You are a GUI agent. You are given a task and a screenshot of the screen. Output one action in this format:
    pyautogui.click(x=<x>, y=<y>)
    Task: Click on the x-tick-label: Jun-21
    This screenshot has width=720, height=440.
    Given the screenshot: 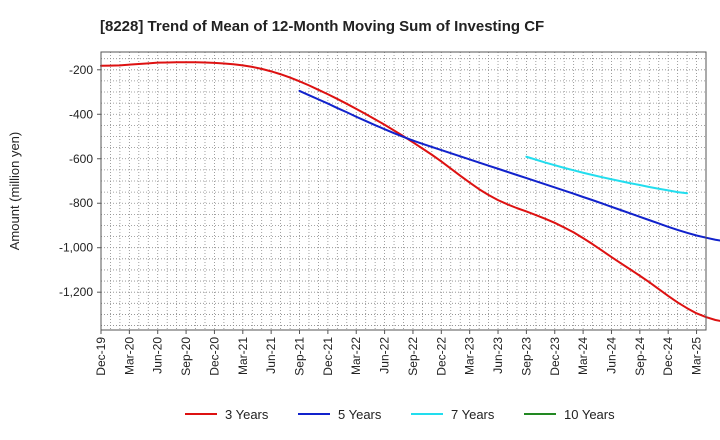 What is the action you would take?
    pyautogui.click(x=271, y=355)
    